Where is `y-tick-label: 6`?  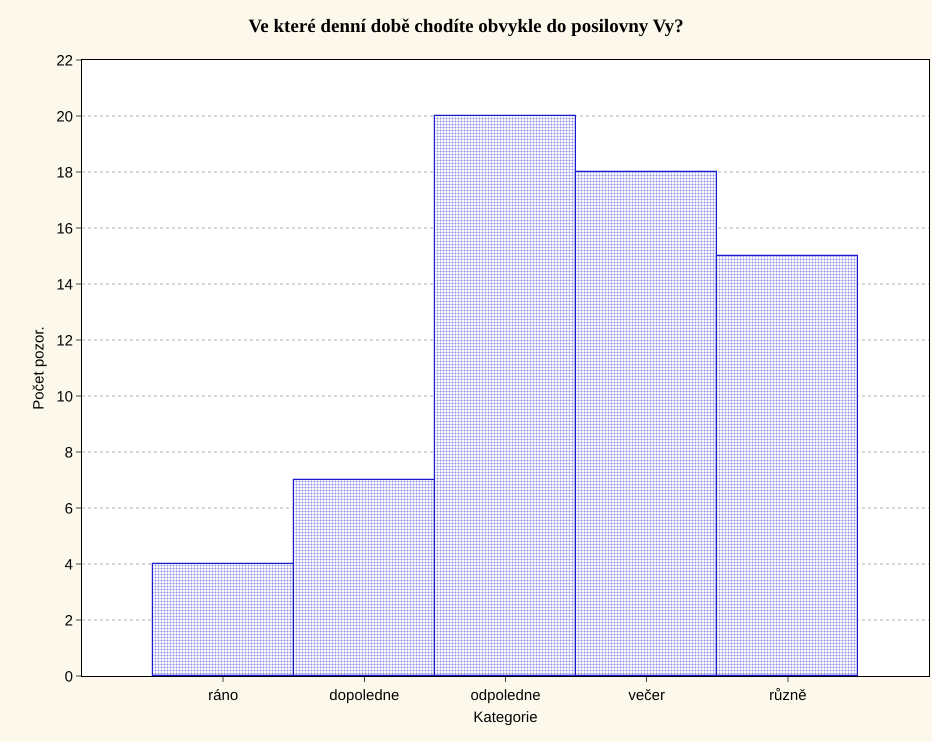 y-tick-label: 6 is located at coordinates (68, 509).